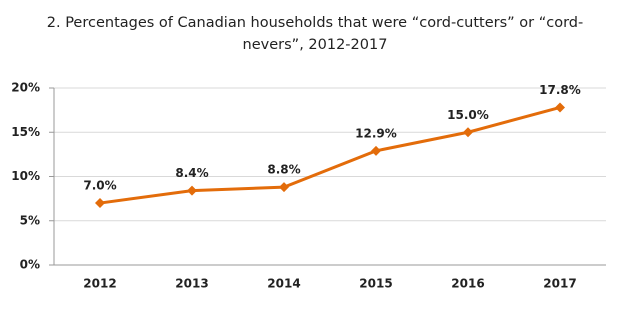  I want to click on x-tick-label: 2014, so click(283, 284).